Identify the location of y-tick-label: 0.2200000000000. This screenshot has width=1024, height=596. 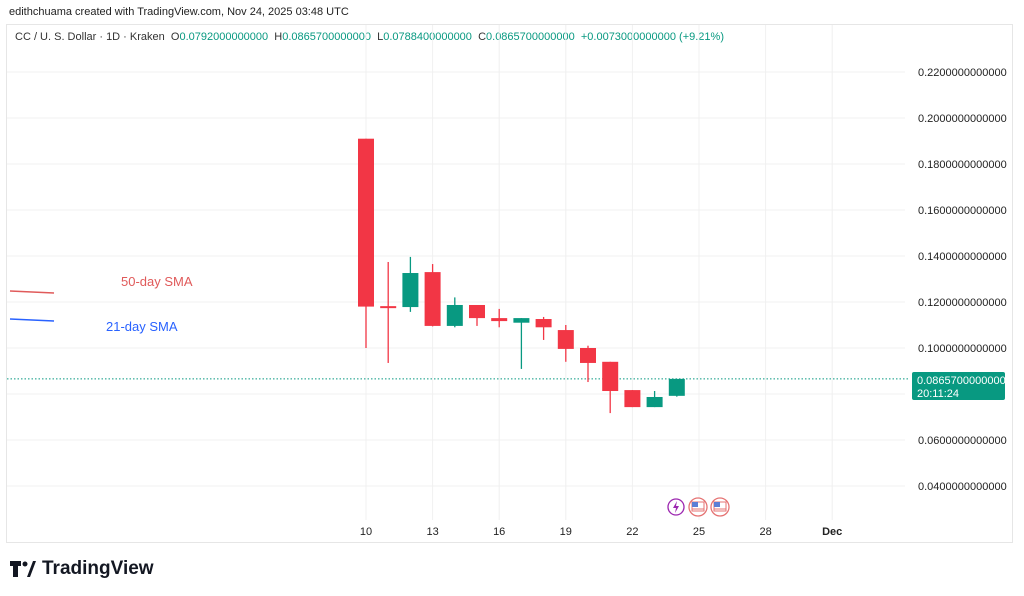
(962, 73).